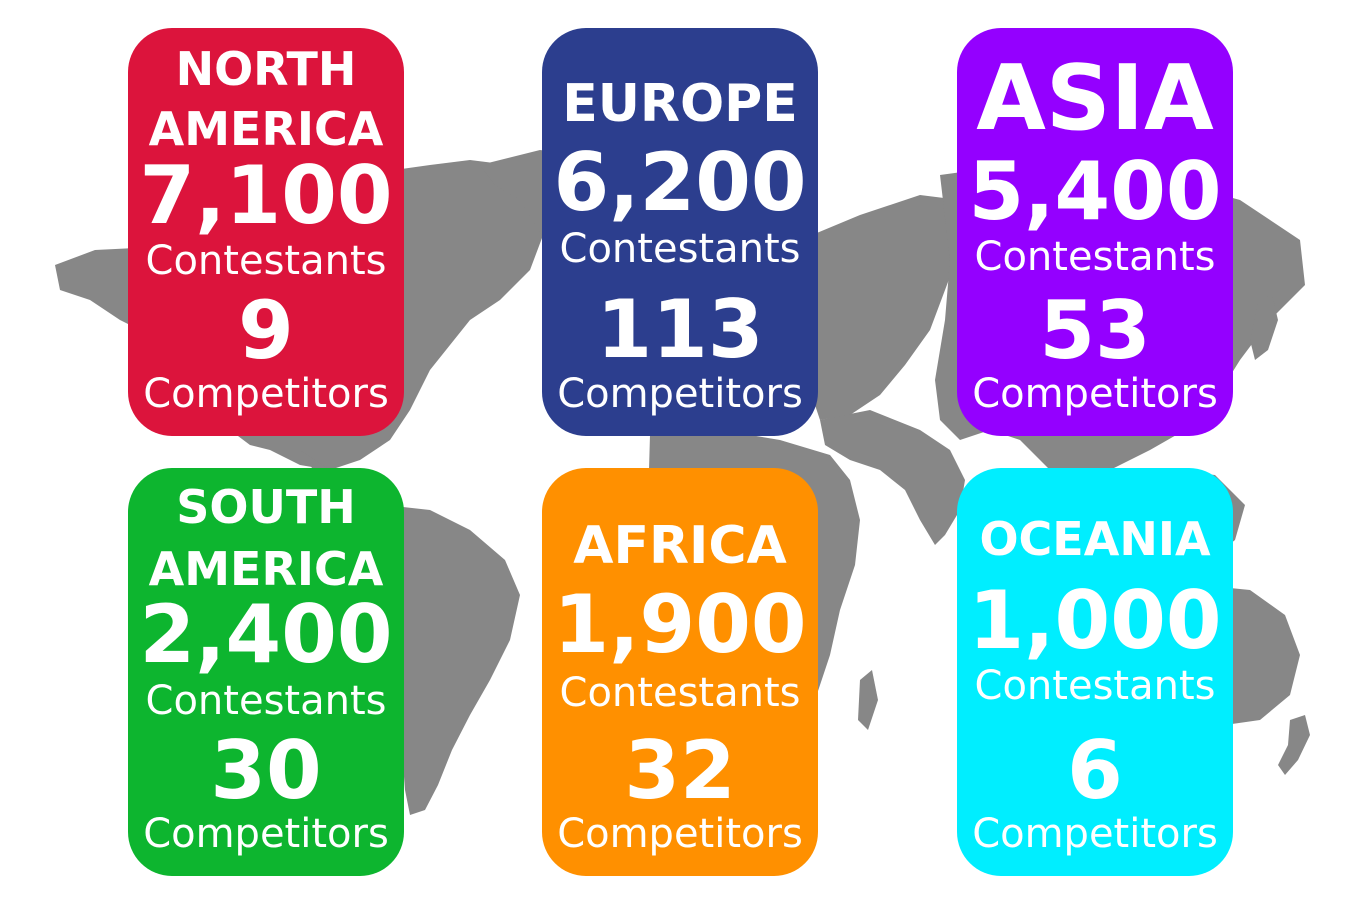  Describe the element at coordinates (1095, 191) in the screenshot. I see `contestants-count: 5,400` at that location.